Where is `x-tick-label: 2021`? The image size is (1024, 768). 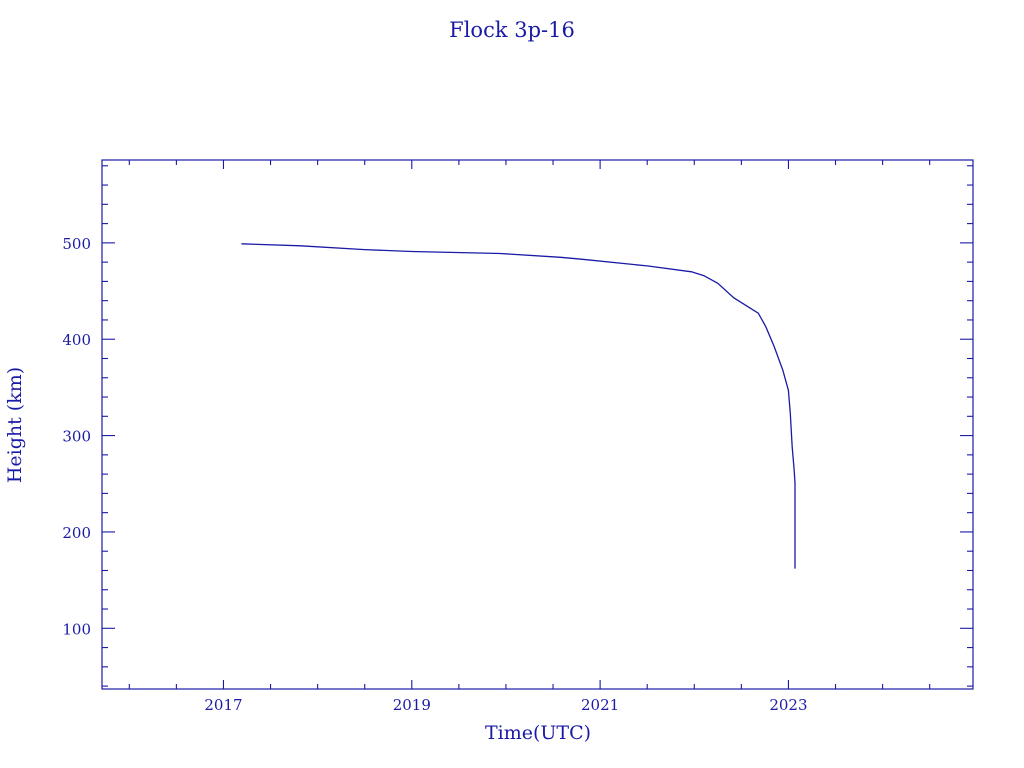
x-tick-label: 2021 is located at coordinates (600, 705).